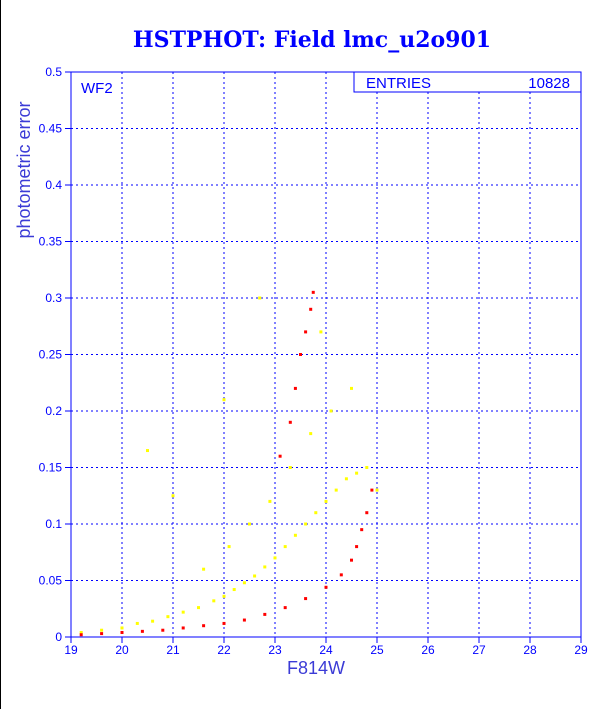 Image resolution: width=612 pixels, height=709 pixels. I want to click on chart-title: HSTPHOT: Field lmc_u2o901, so click(312, 40).